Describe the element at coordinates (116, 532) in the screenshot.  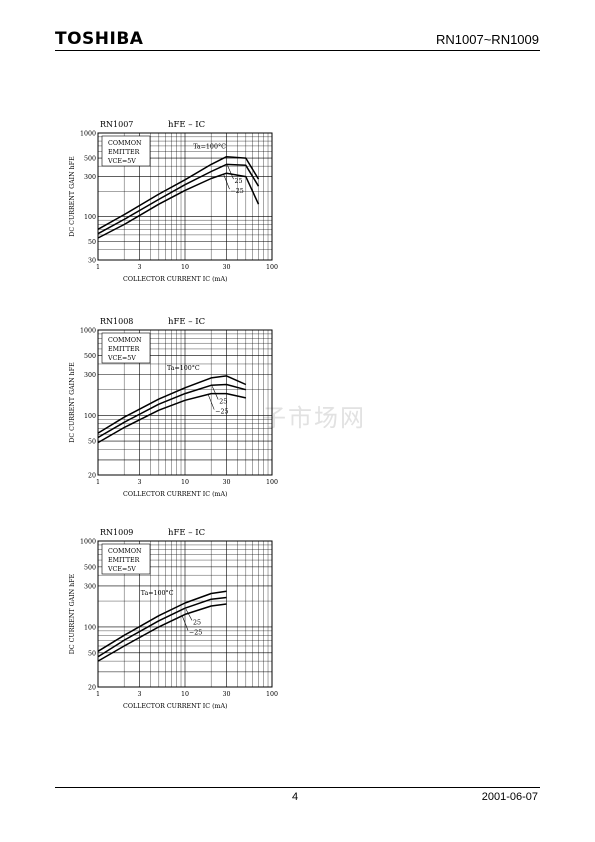
I see `chart-model-label: RN1009` at that location.